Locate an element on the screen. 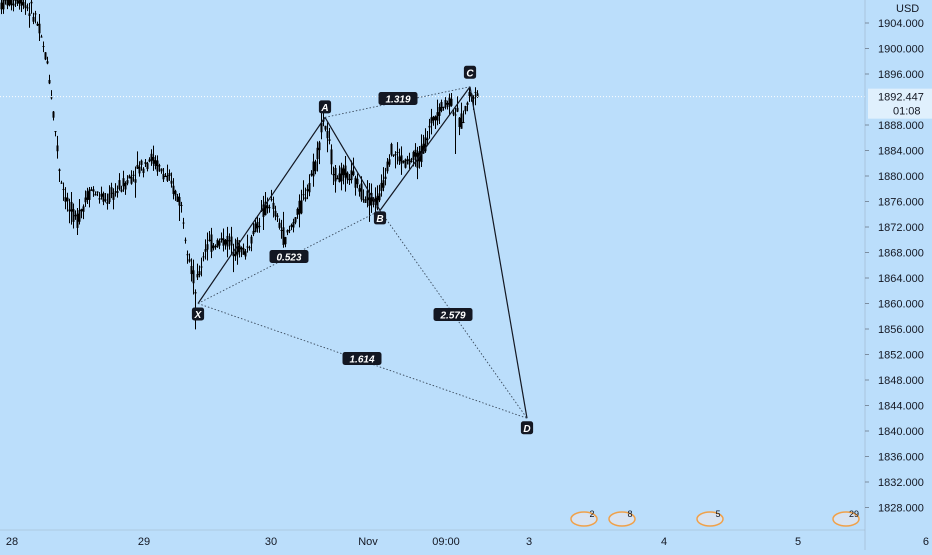 This screenshot has width=932, height=555. pattern-point-x: X is located at coordinates (198, 315).